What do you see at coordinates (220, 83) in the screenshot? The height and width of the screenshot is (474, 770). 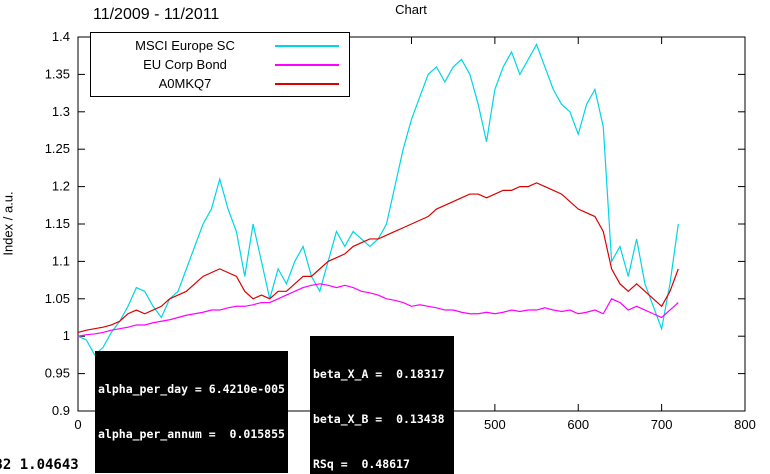 I see `legend-item: A0MKQ7` at bounding box center [220, 83].